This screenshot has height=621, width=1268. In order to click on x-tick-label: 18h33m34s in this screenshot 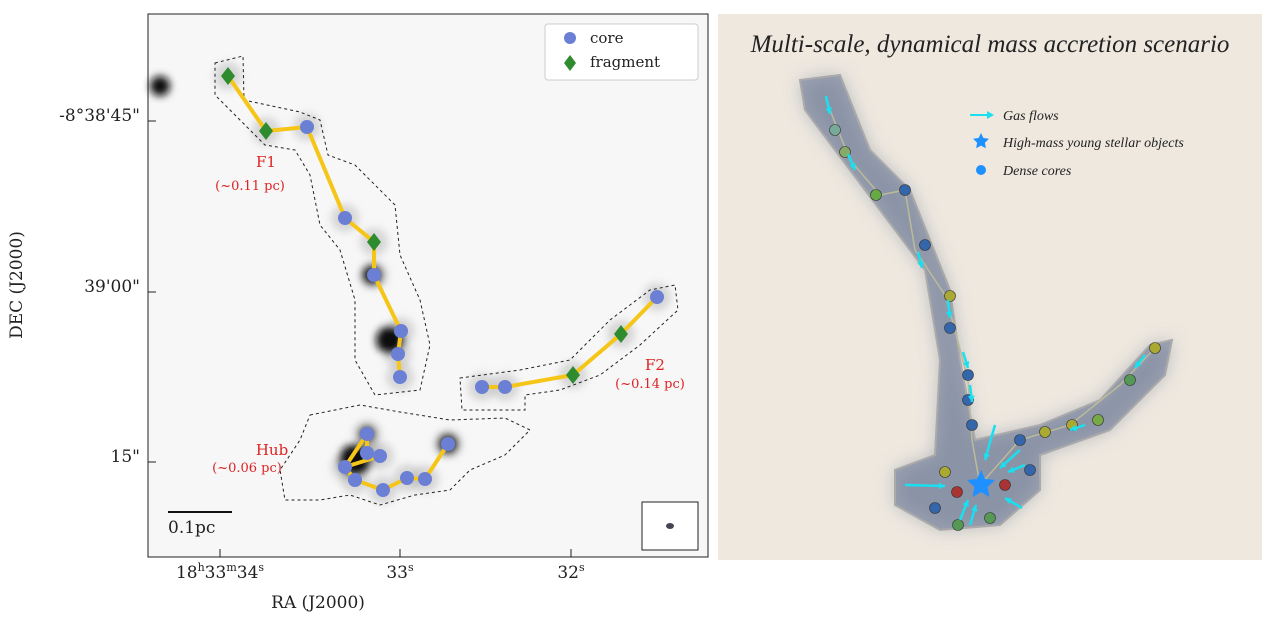, I will do `click(220, 572)`.